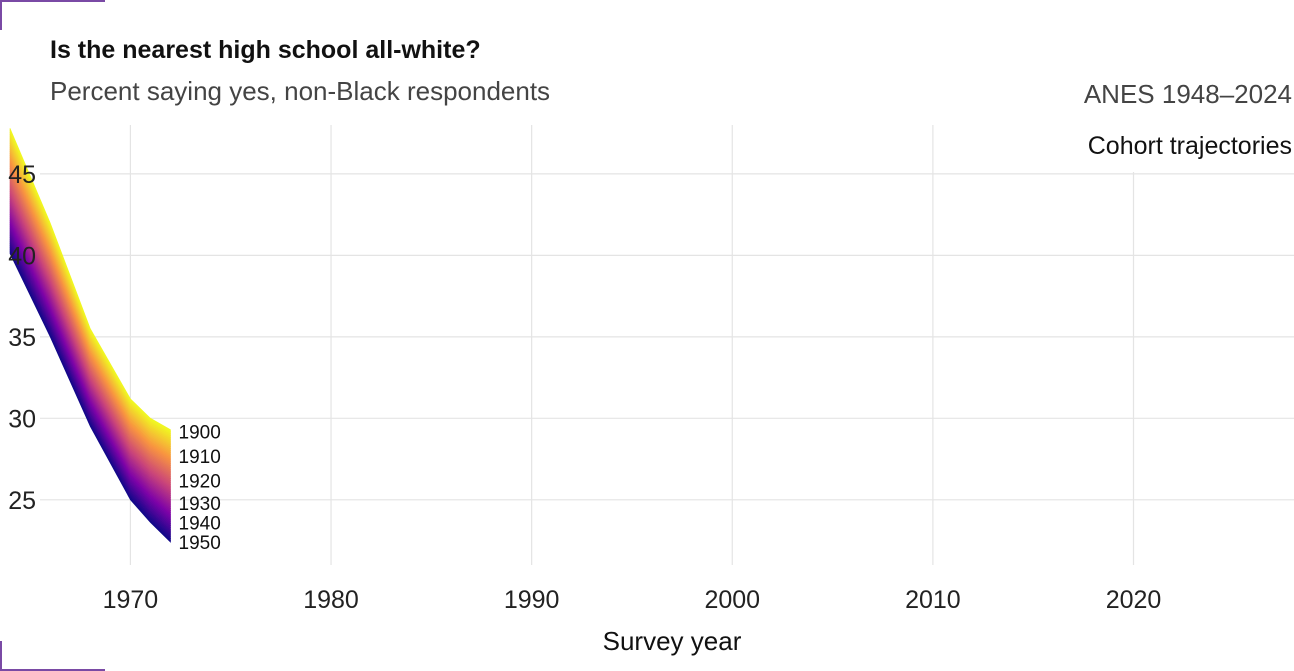  What do you see at coordinates (265, 50) in the screenshot?
I see `chart-title: Is the nearest high school all-white?` at bounding box center [265, 50].